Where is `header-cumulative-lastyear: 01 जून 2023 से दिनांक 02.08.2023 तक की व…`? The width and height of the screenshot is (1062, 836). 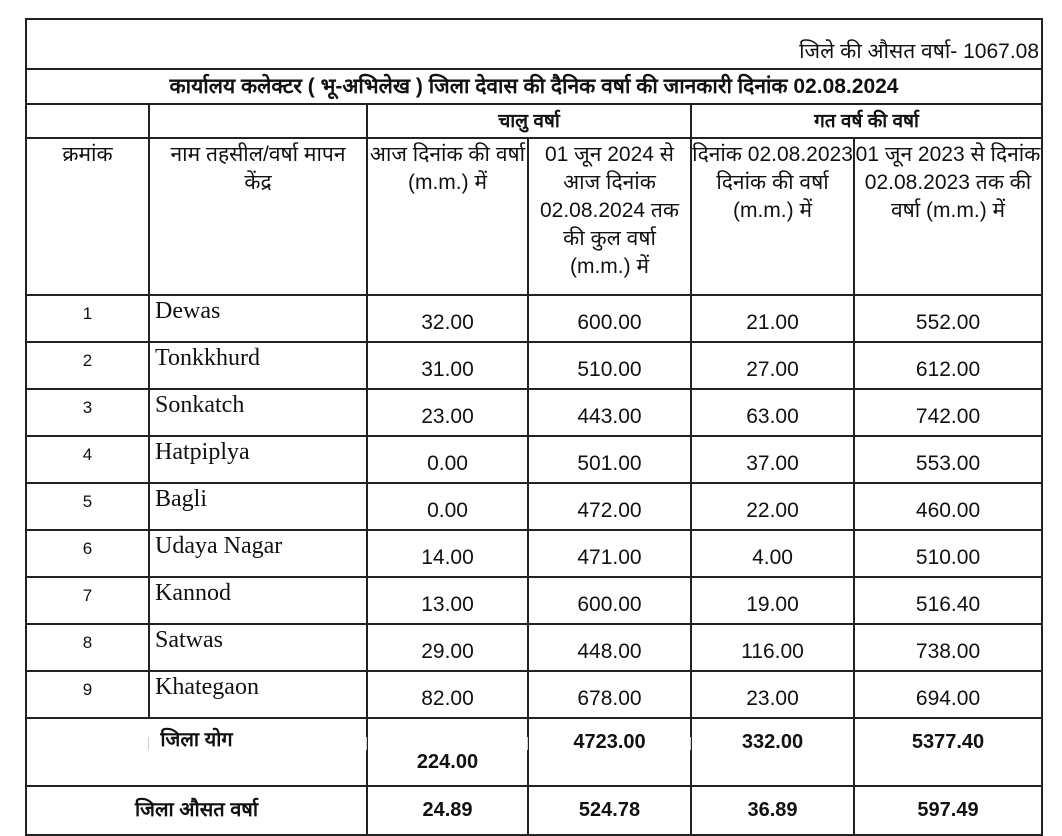 header-cumulative-lastyear: 01 जून 2023 से दिनांक 02.08.2023 तक की व… is located at coordinates (948, 216).